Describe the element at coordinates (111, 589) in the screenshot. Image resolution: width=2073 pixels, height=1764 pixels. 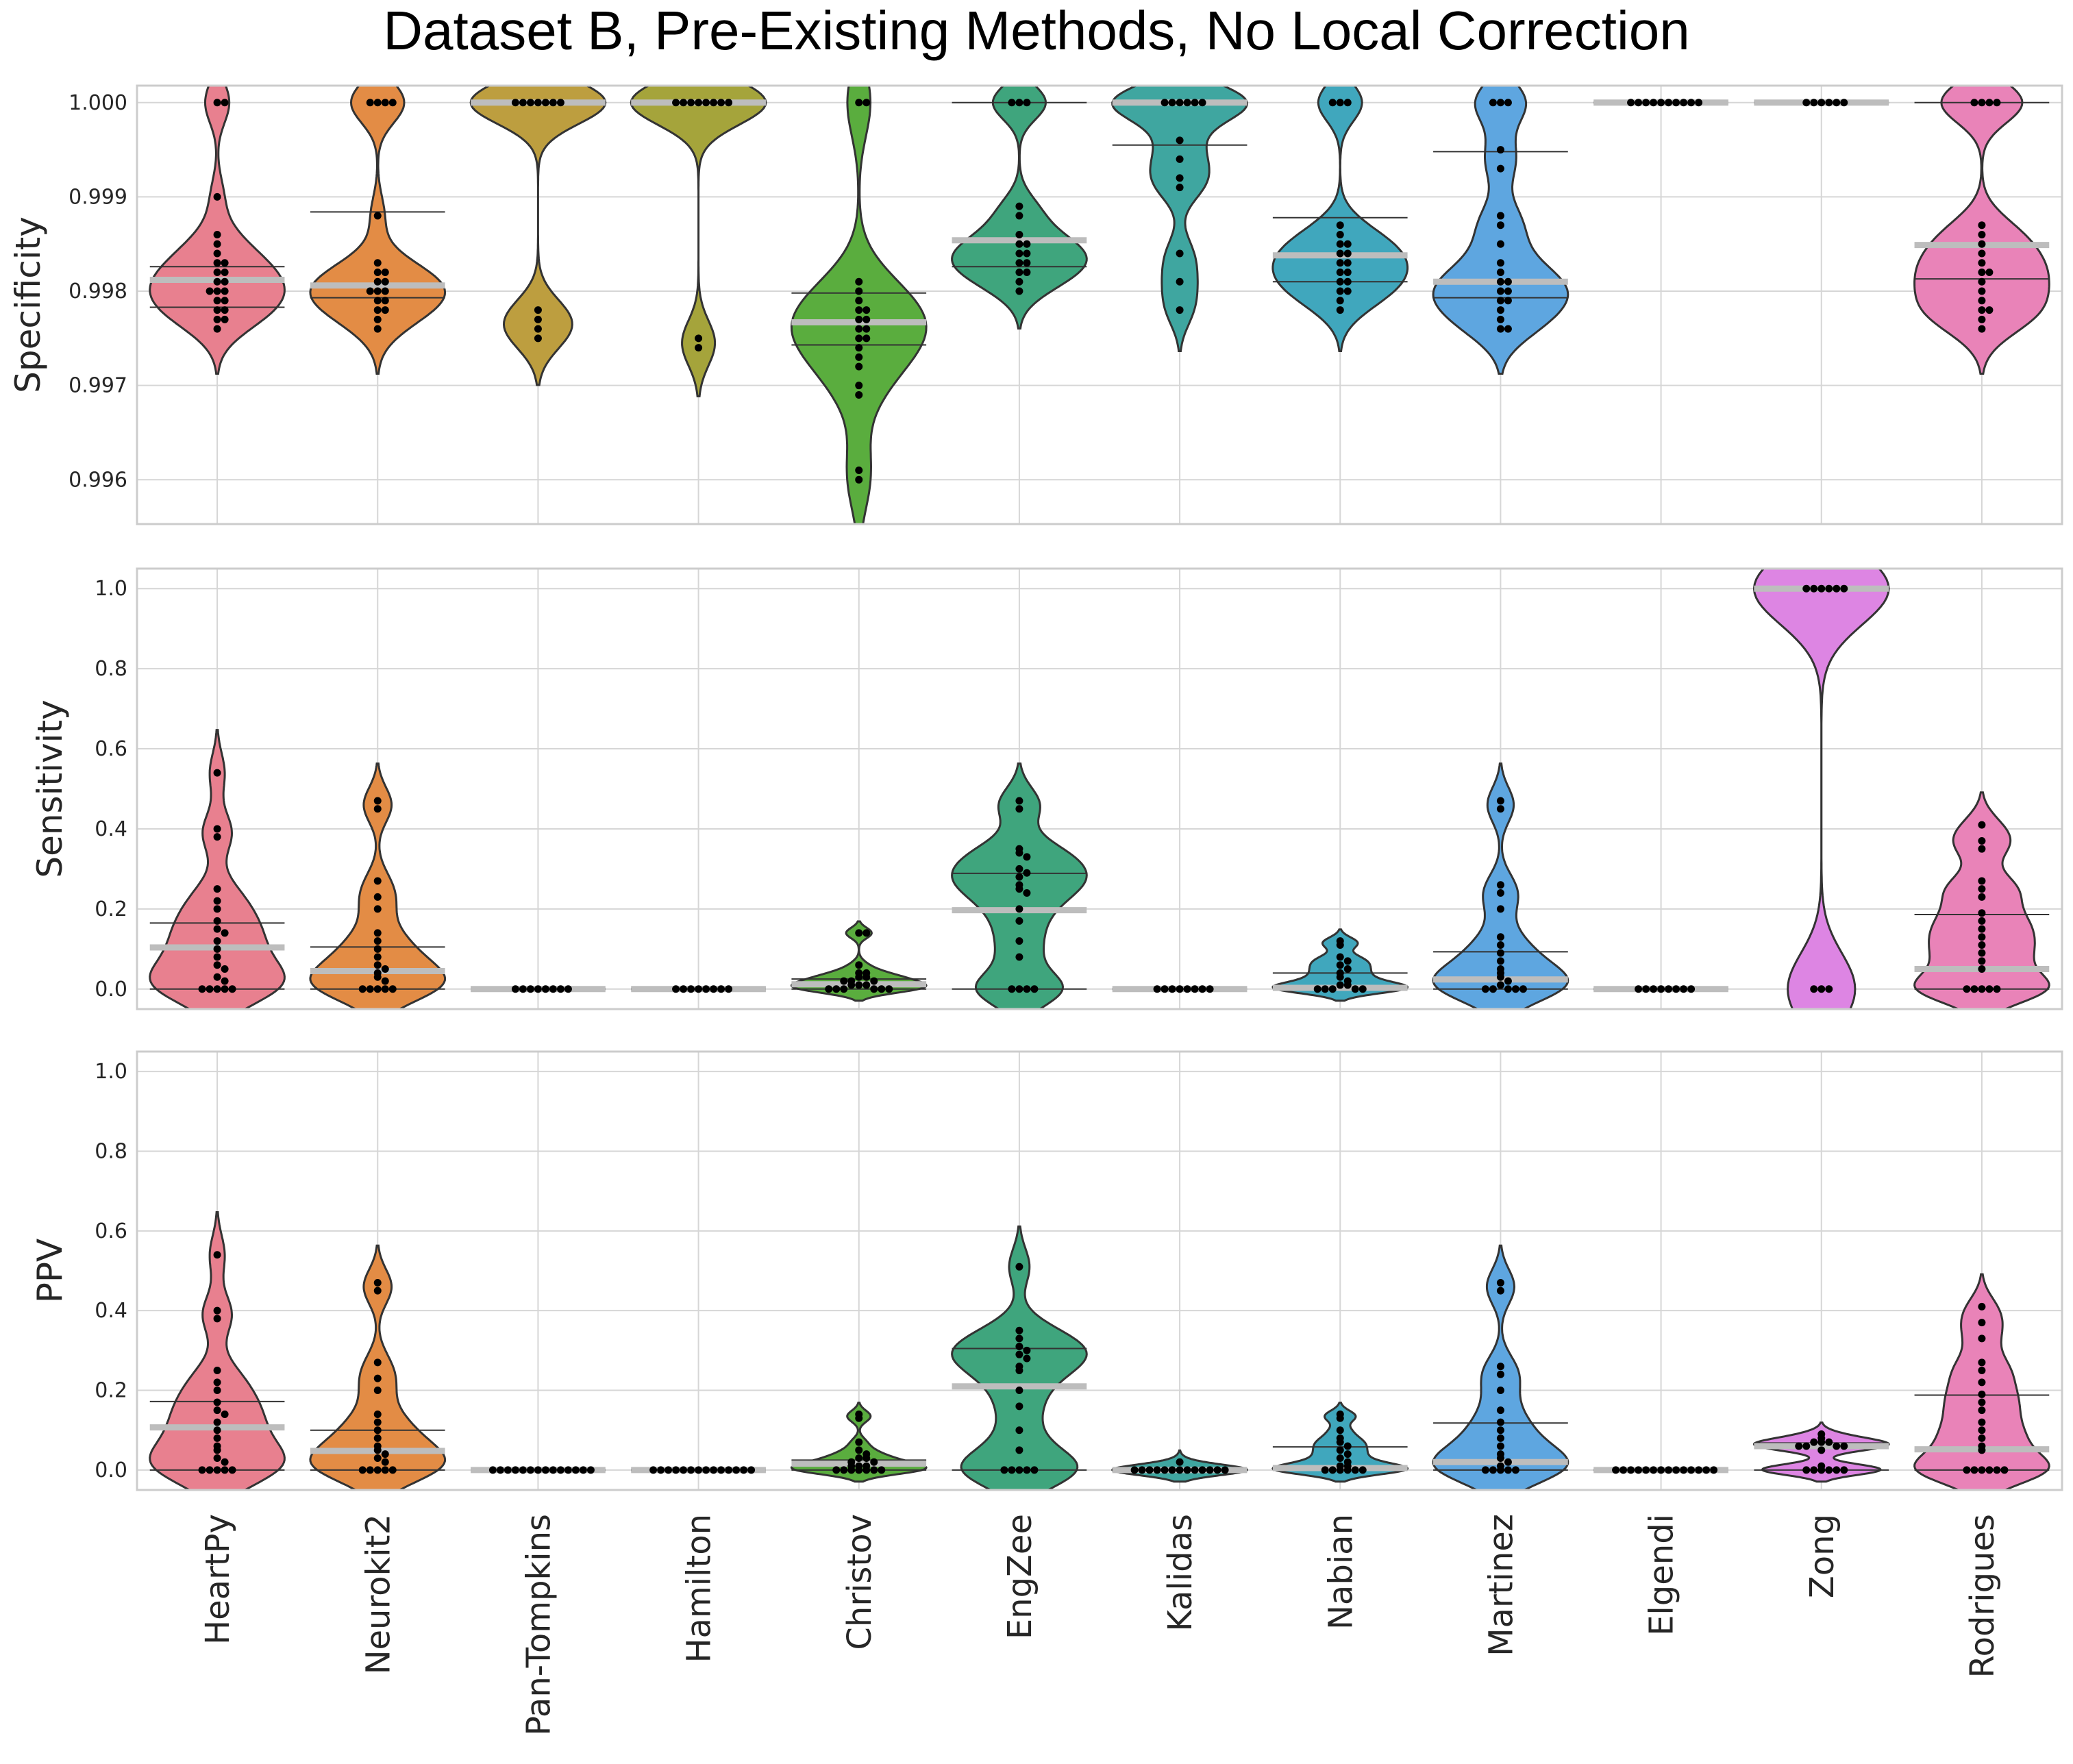
I see `y-tick-label: 1.0` at that location.